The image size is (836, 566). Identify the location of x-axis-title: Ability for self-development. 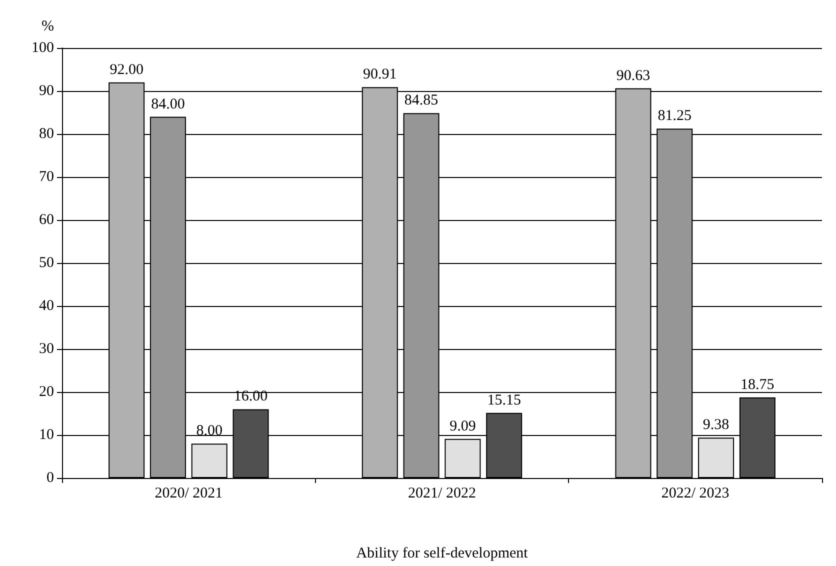
(442, 554).